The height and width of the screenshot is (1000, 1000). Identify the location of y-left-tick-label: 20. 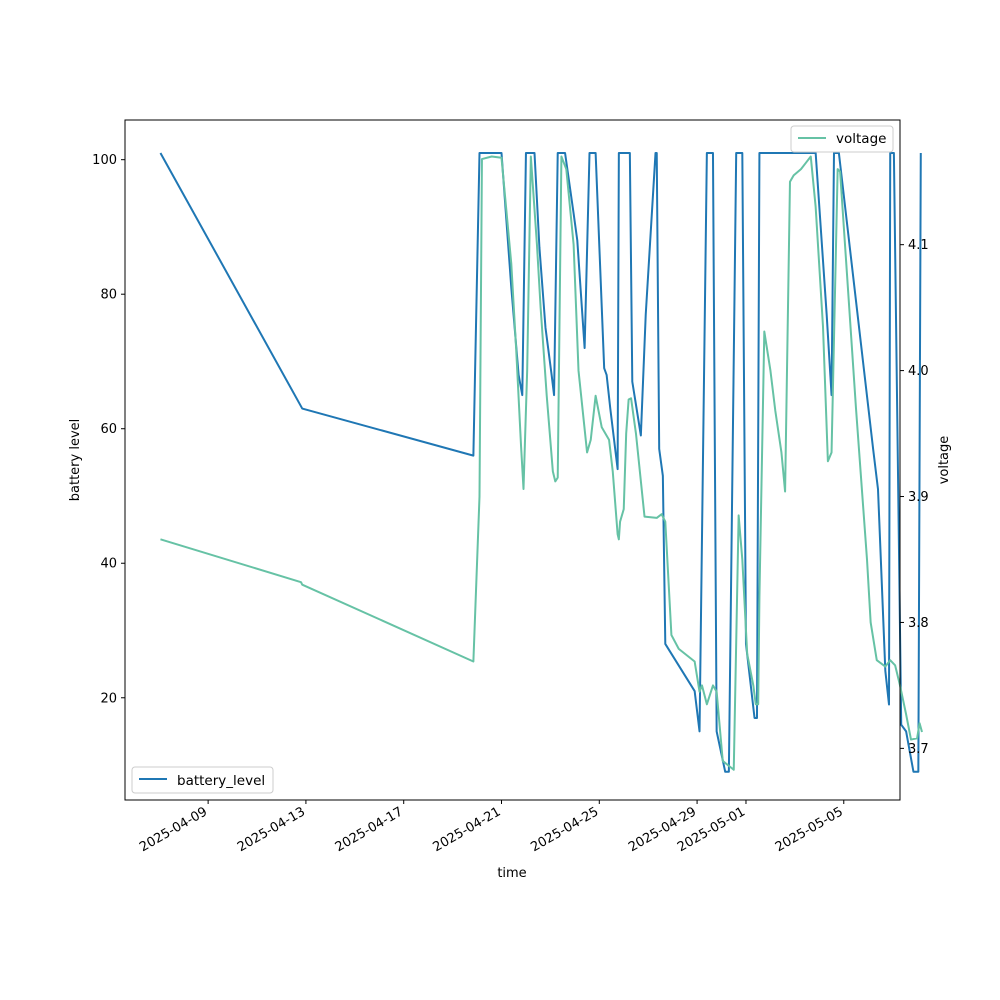
(108, 698).